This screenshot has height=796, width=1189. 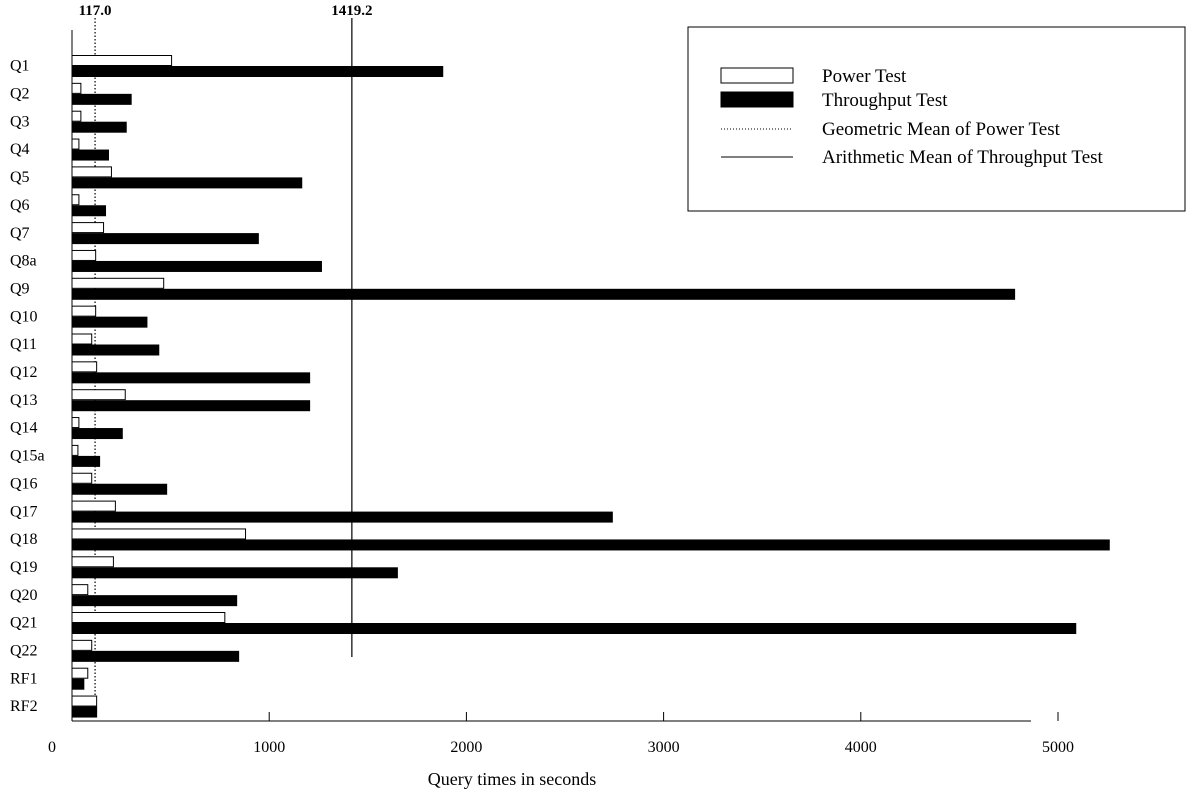 What do you see at coordinates (885, 100) in the screenshot?
I see `legend-label: Throughput Test` at bounding box center [885, 100].